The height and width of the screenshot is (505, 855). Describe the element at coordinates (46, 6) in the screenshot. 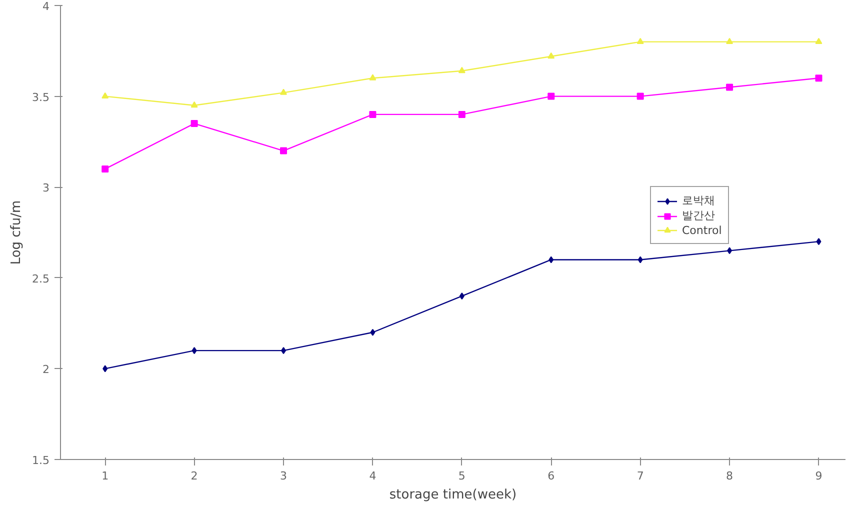

I see `y-tick-label: 4` at that location.